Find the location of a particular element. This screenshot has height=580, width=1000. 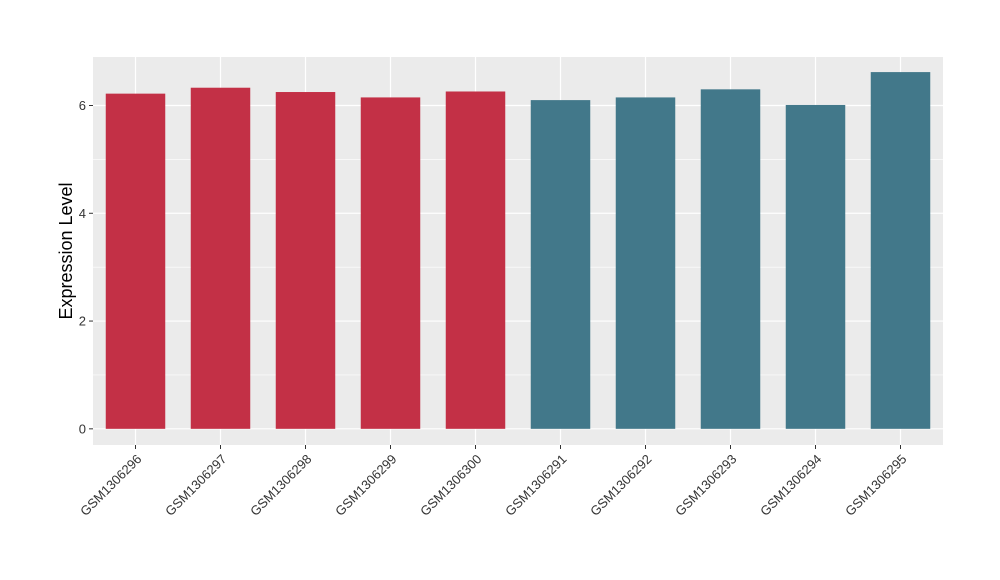

bar-GSM1306296 is located at coordinates (135, 261).